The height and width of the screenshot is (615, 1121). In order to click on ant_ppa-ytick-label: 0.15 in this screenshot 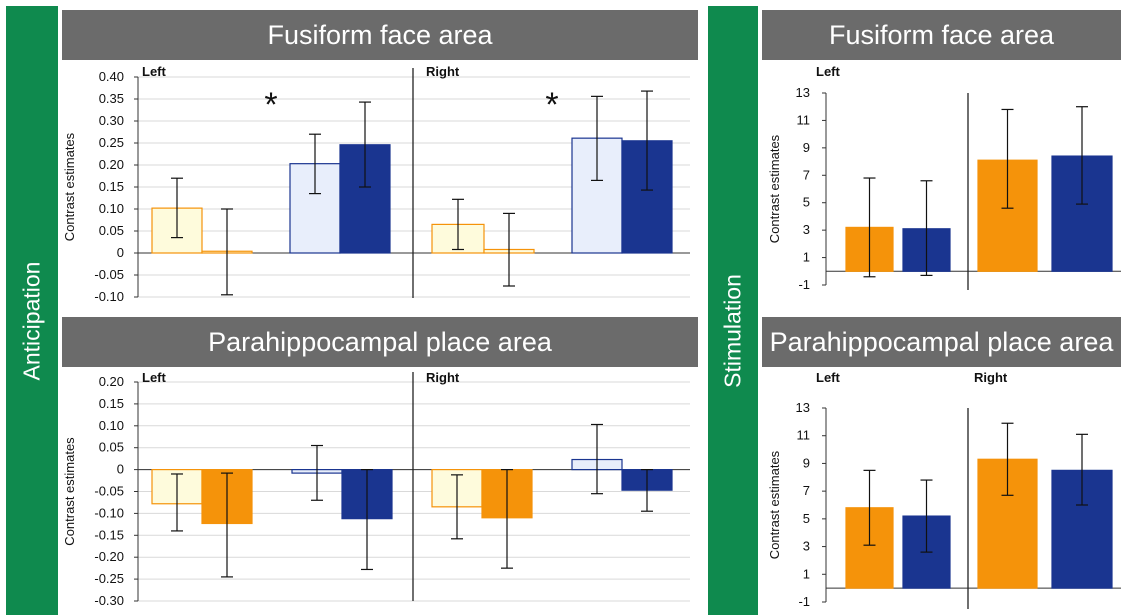, I will do `click(111, 403)`.